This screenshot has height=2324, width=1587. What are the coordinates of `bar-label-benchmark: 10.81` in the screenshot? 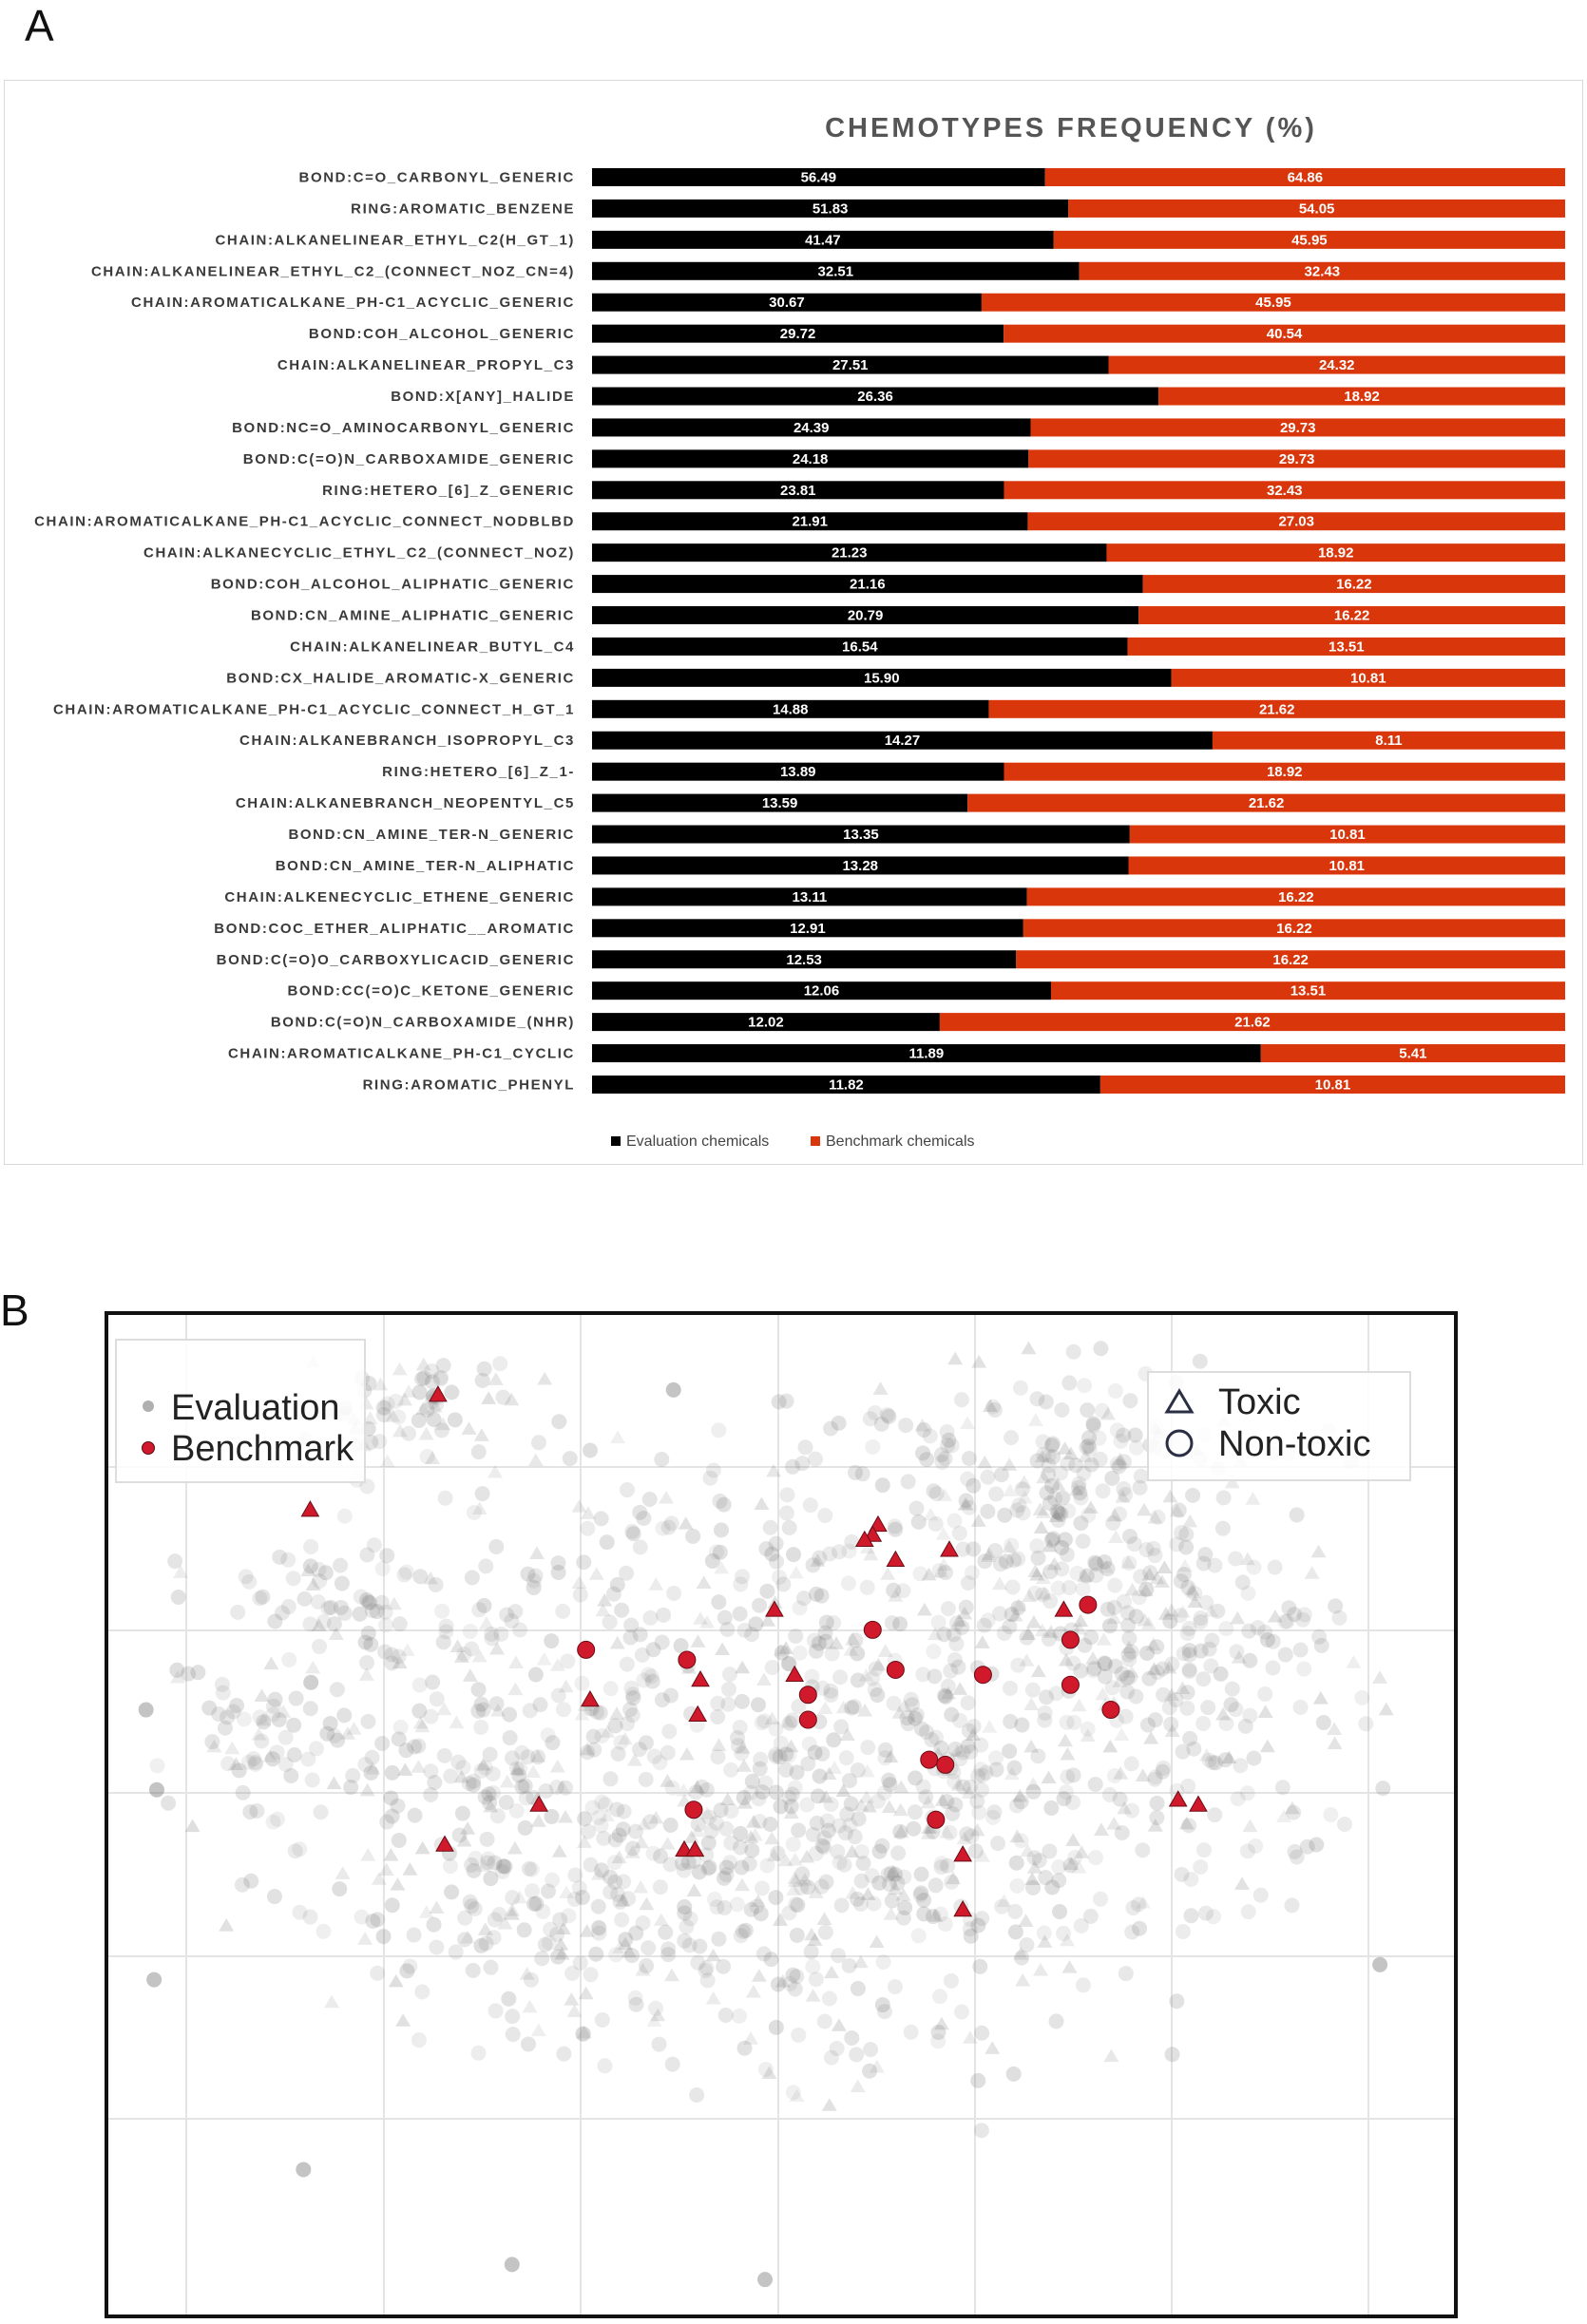 It's located at (1347, 866).